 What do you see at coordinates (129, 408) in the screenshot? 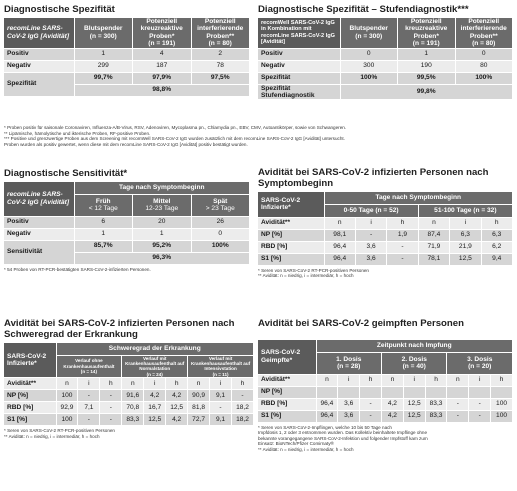
I see `table-row: RBD [%] 92,9 7,1- 70,8 16,7 12,5 81,8-18,2` at bounding box center [129, 408].